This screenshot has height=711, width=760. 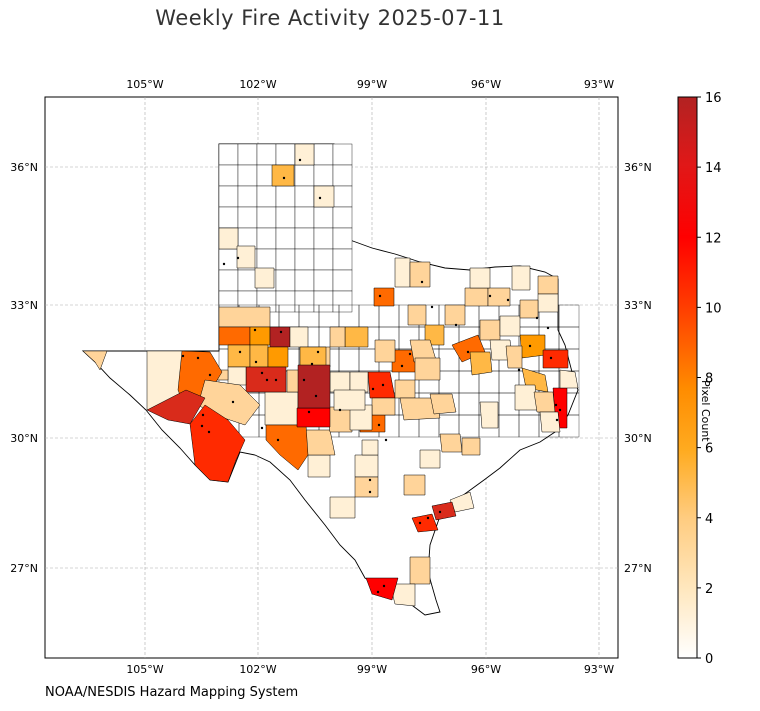 What do you see at coordinates (687, 377) in the screenshot?
I see `colorbar` at bounding box center [687, 377].